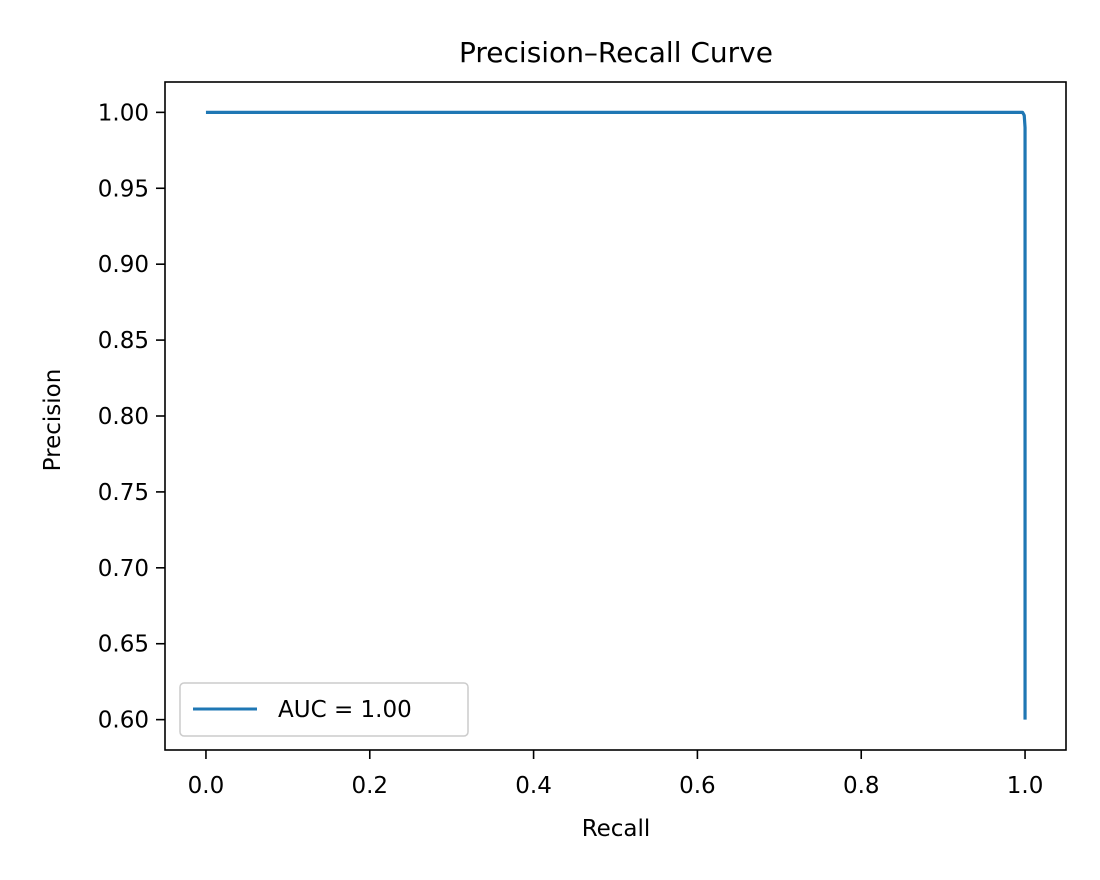 The image size is (1100, 880). I want to click on x-tick-label: 0.8, so click(861, 786).